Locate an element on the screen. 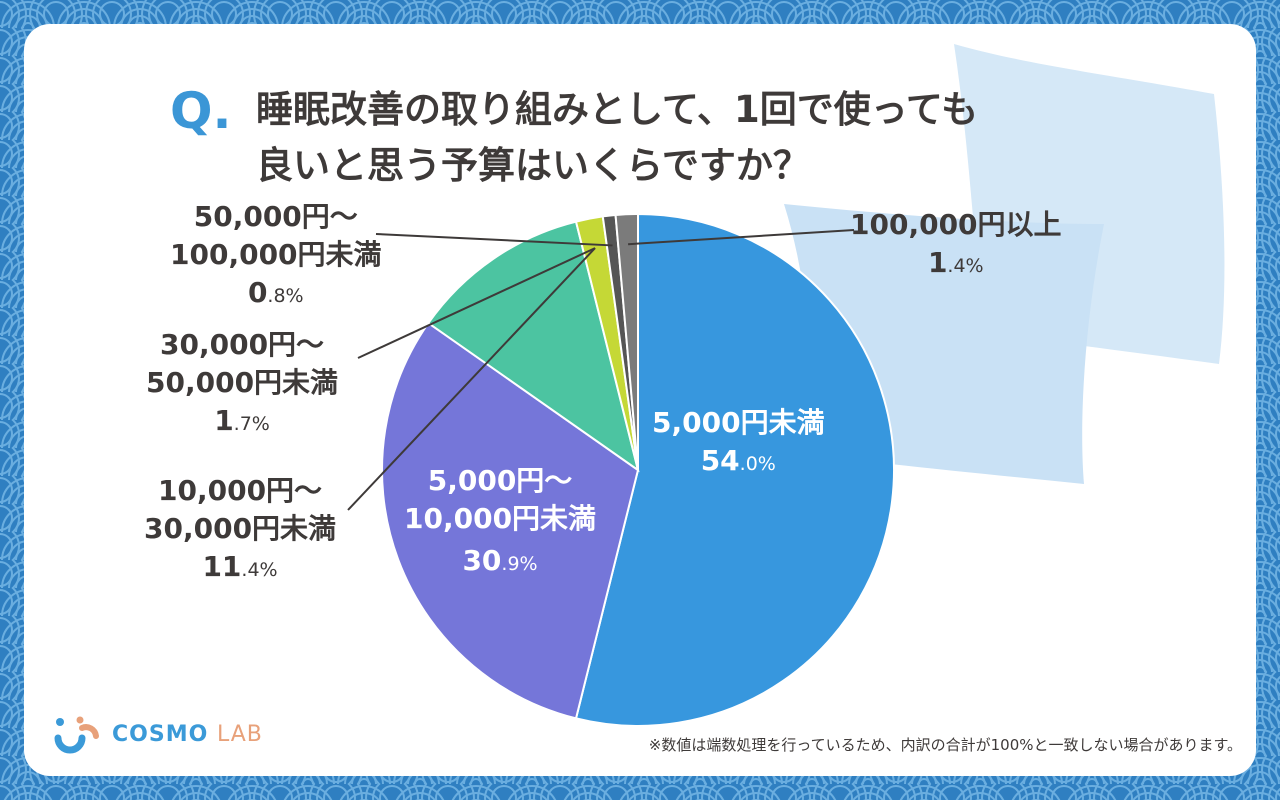 Image resolution: width=1280 pixels, height=800 pixels. leader-lines is located at coordinates (601, 370).